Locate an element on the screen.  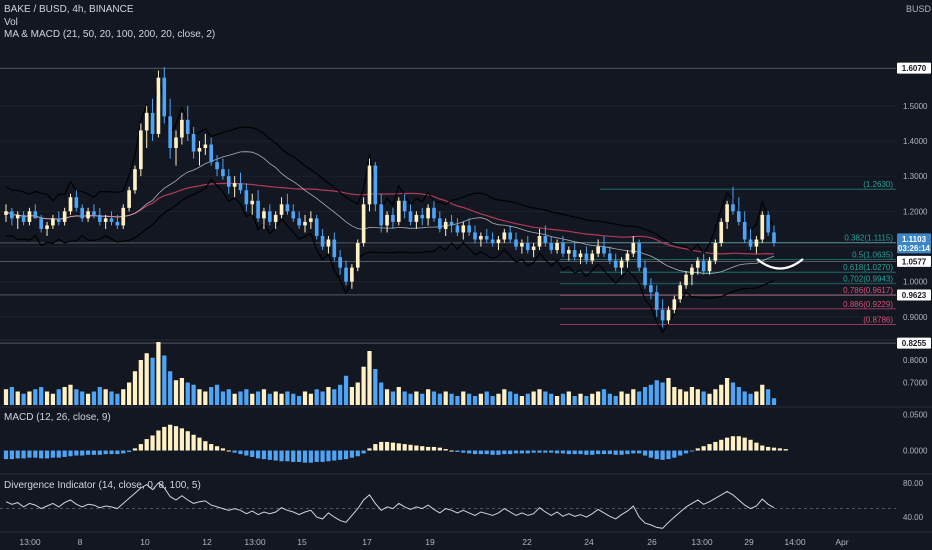
time-label: 17 is located at coordinates (367, 542).